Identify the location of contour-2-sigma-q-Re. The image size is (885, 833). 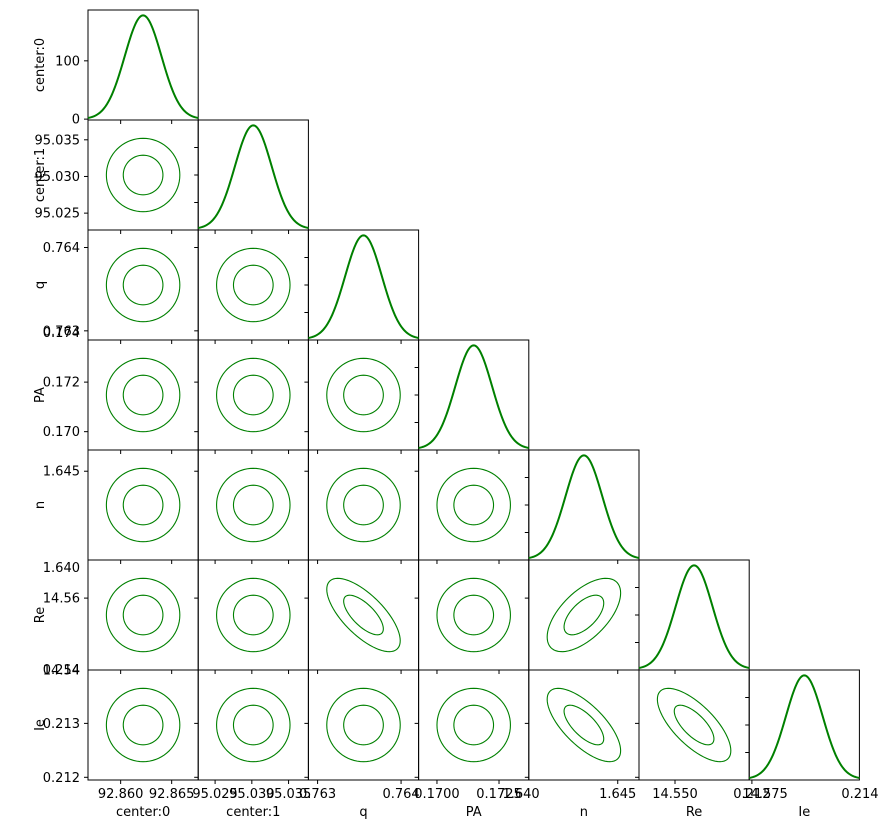
(363, 615).